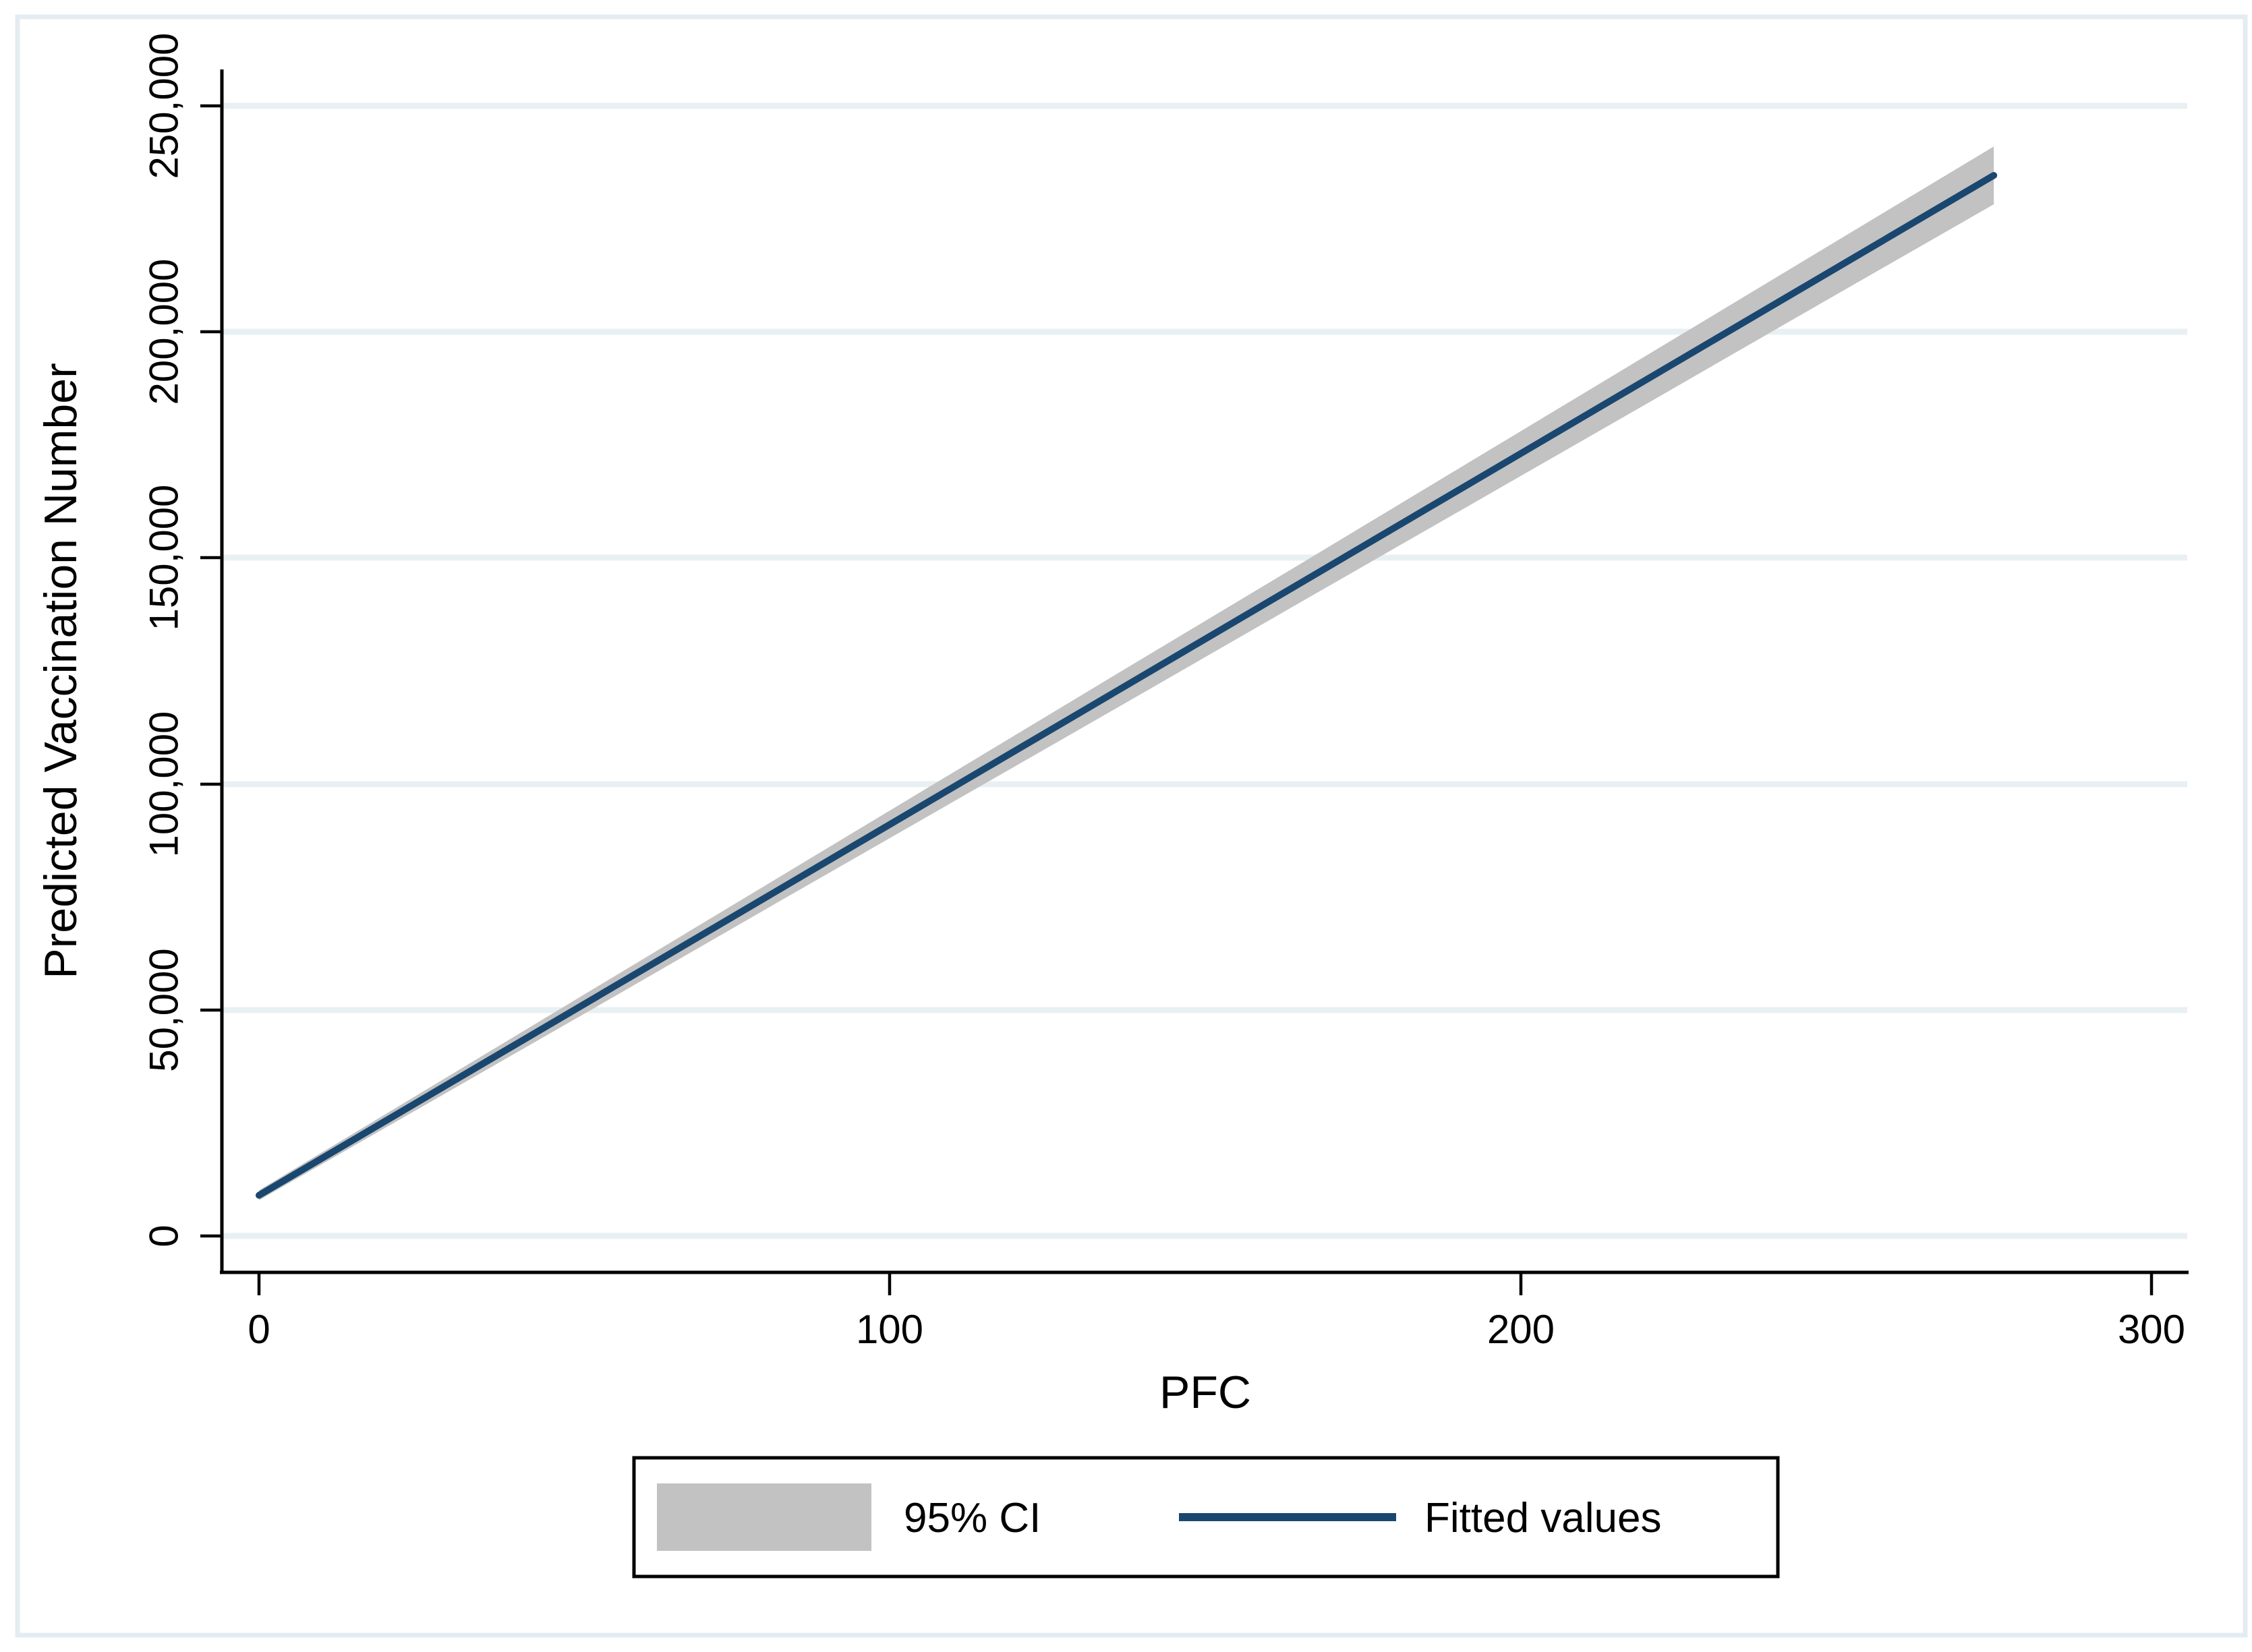 This screenshot has height=1652, width=2252. I want to click on y-tick-label: 250,000, so click(164, 106).